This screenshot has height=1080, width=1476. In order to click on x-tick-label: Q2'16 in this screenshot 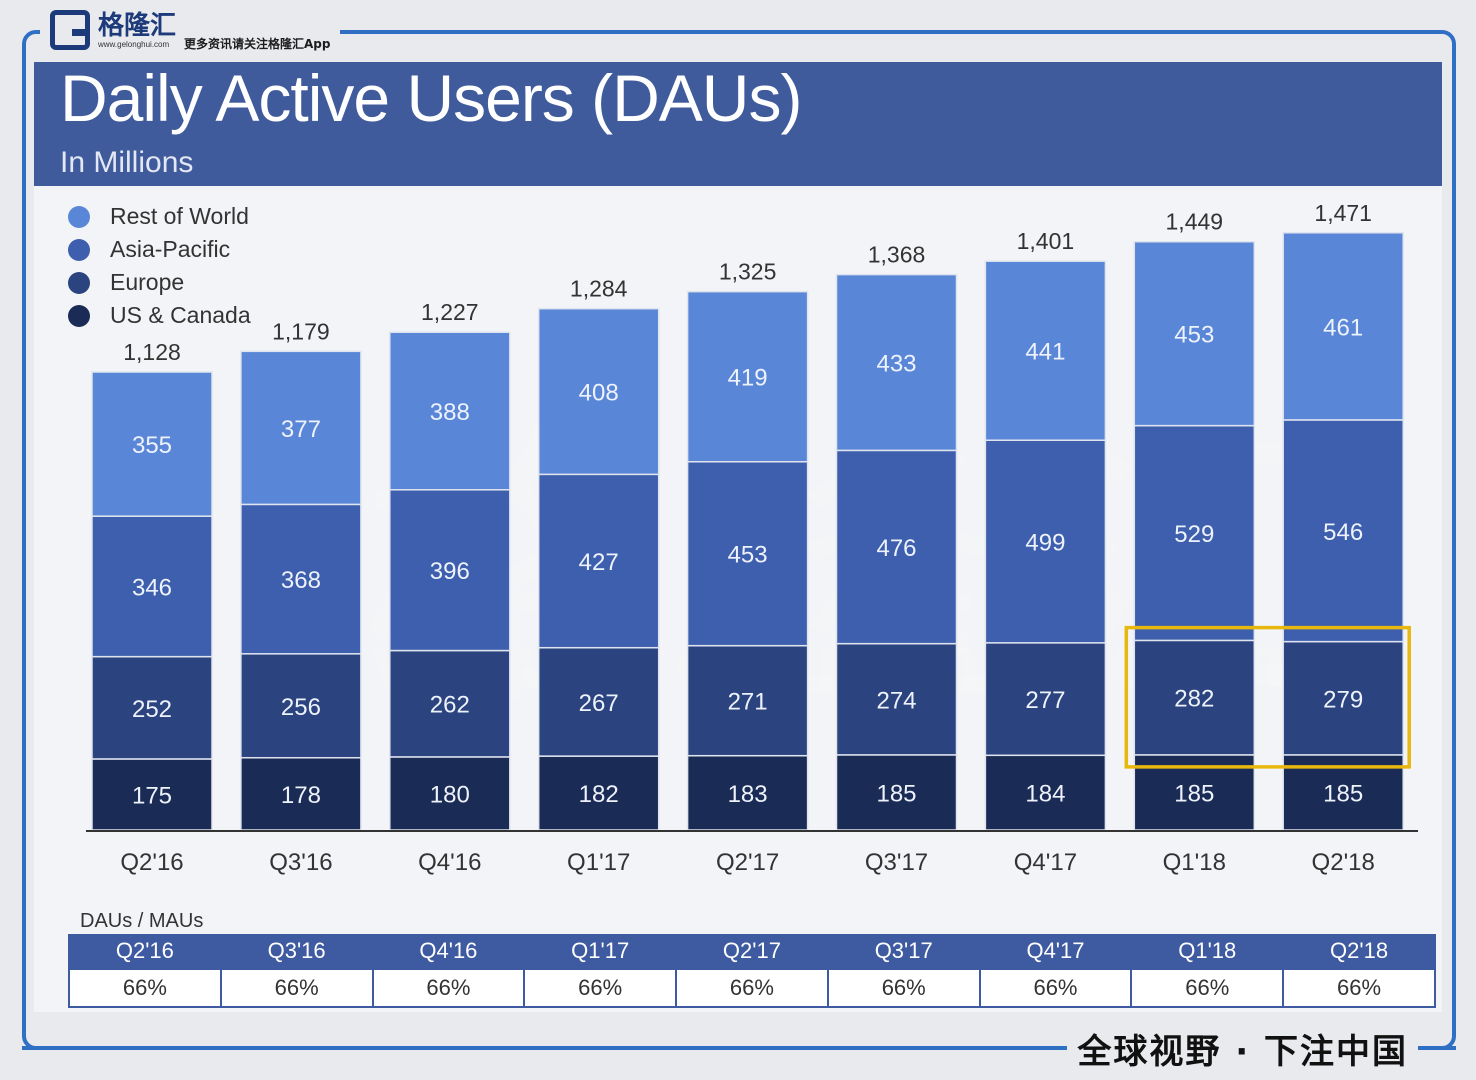, I will do `click(151, 862)`.